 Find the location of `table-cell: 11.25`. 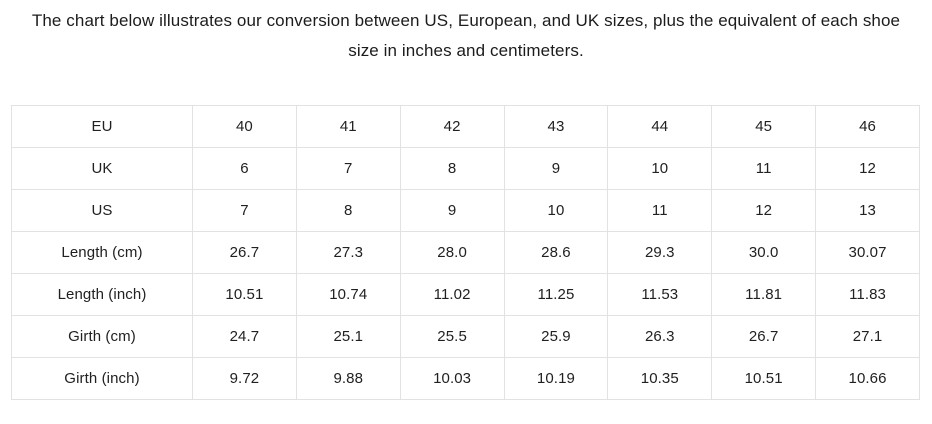

table-cell: 11.25 is located at coordinates (556, 294).